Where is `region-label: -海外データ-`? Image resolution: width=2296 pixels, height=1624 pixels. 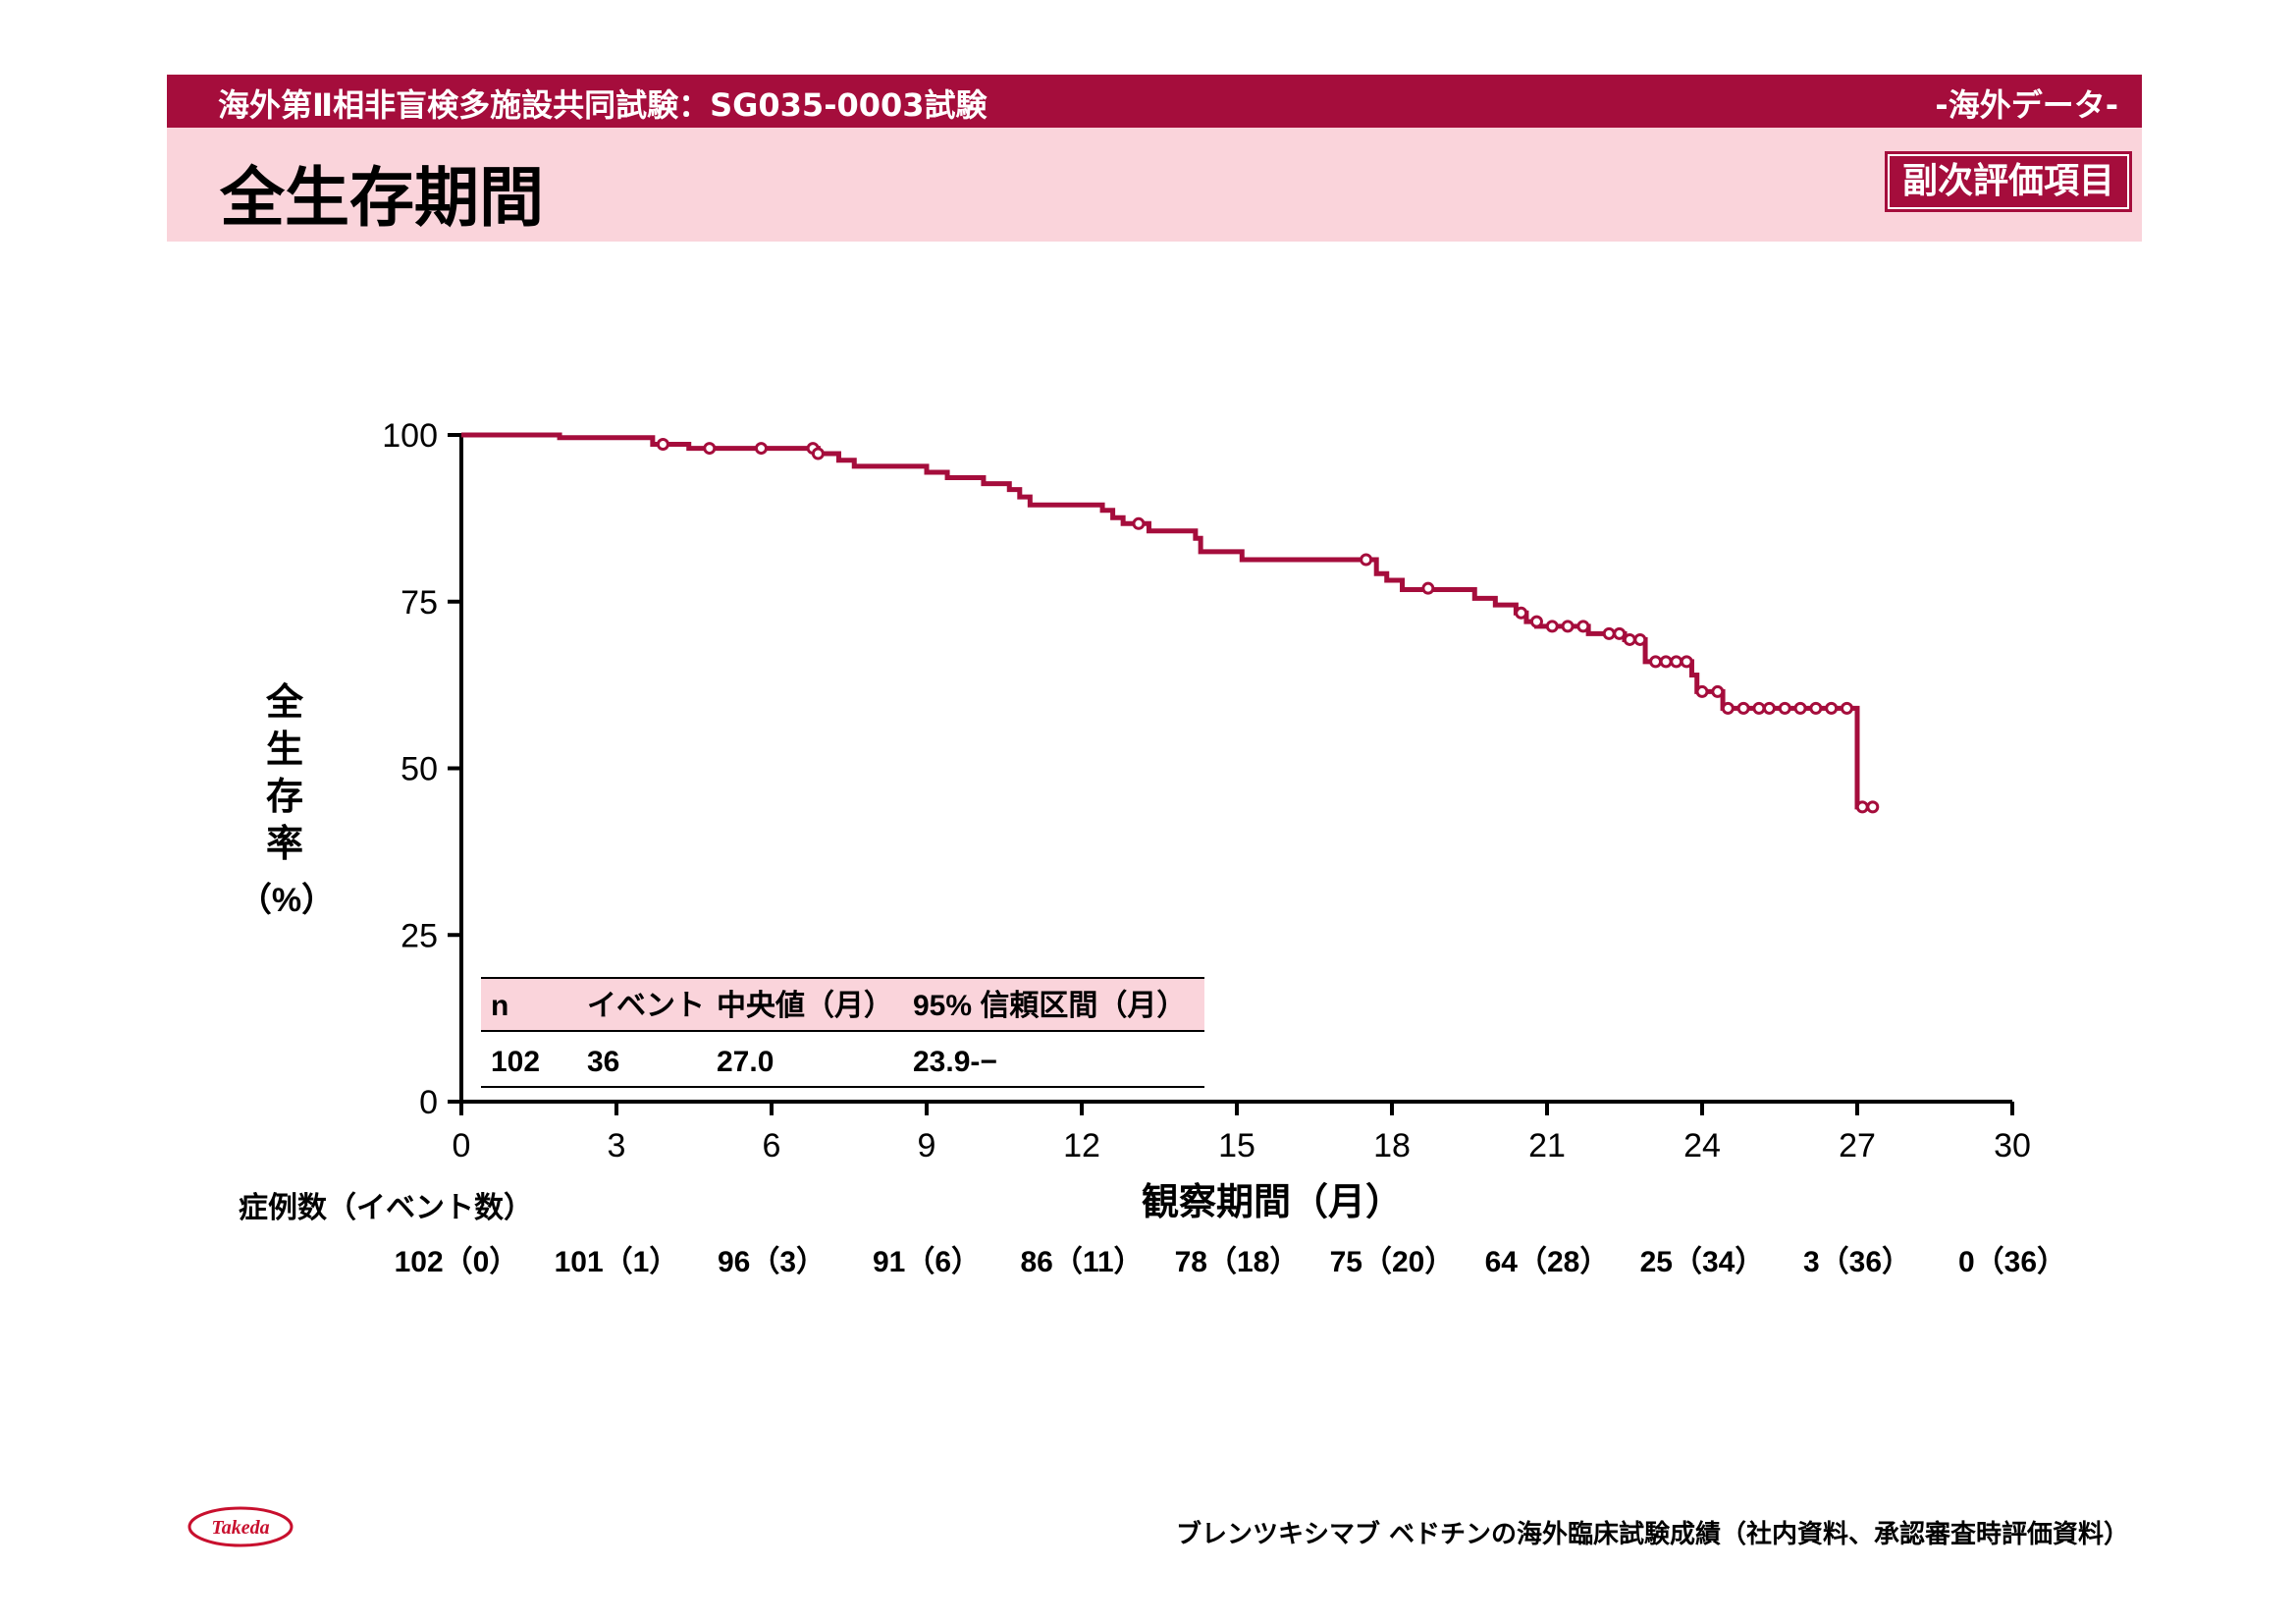
region-label: -海外データ- is located at coordinates (2026, 105).